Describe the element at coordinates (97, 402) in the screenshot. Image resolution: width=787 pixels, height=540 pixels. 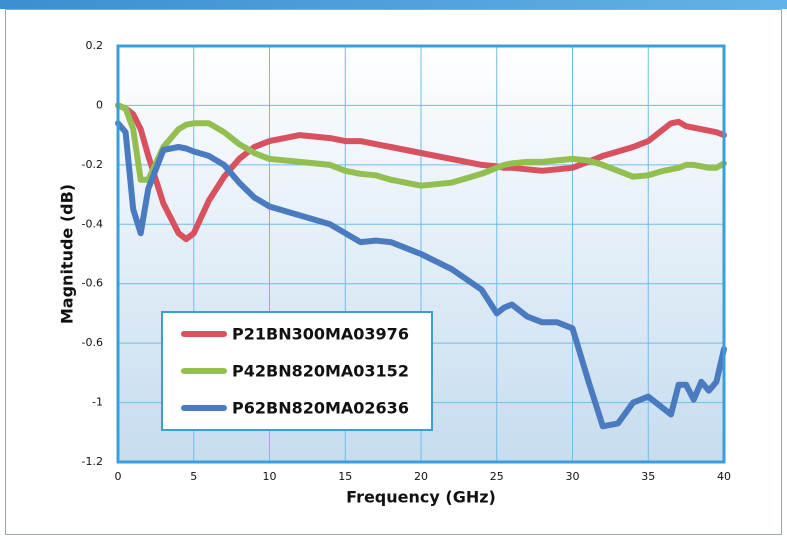
I see `y-tick-label: -1` at that location.